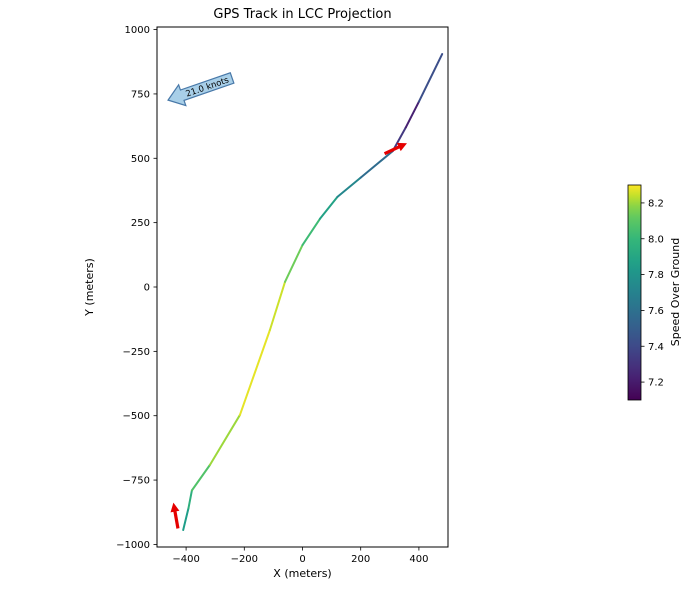  What do you see at coordinates (360, 559) in the screenshot?
I see `x-tick-label: 200` at bounding box center [360, 559].